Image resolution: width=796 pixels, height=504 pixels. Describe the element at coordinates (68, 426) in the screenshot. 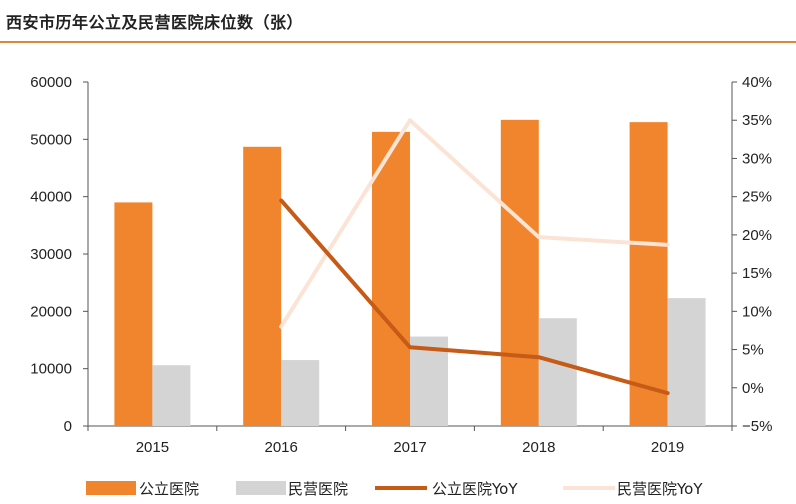

I see `left-y-tick-label: 0` at that location.